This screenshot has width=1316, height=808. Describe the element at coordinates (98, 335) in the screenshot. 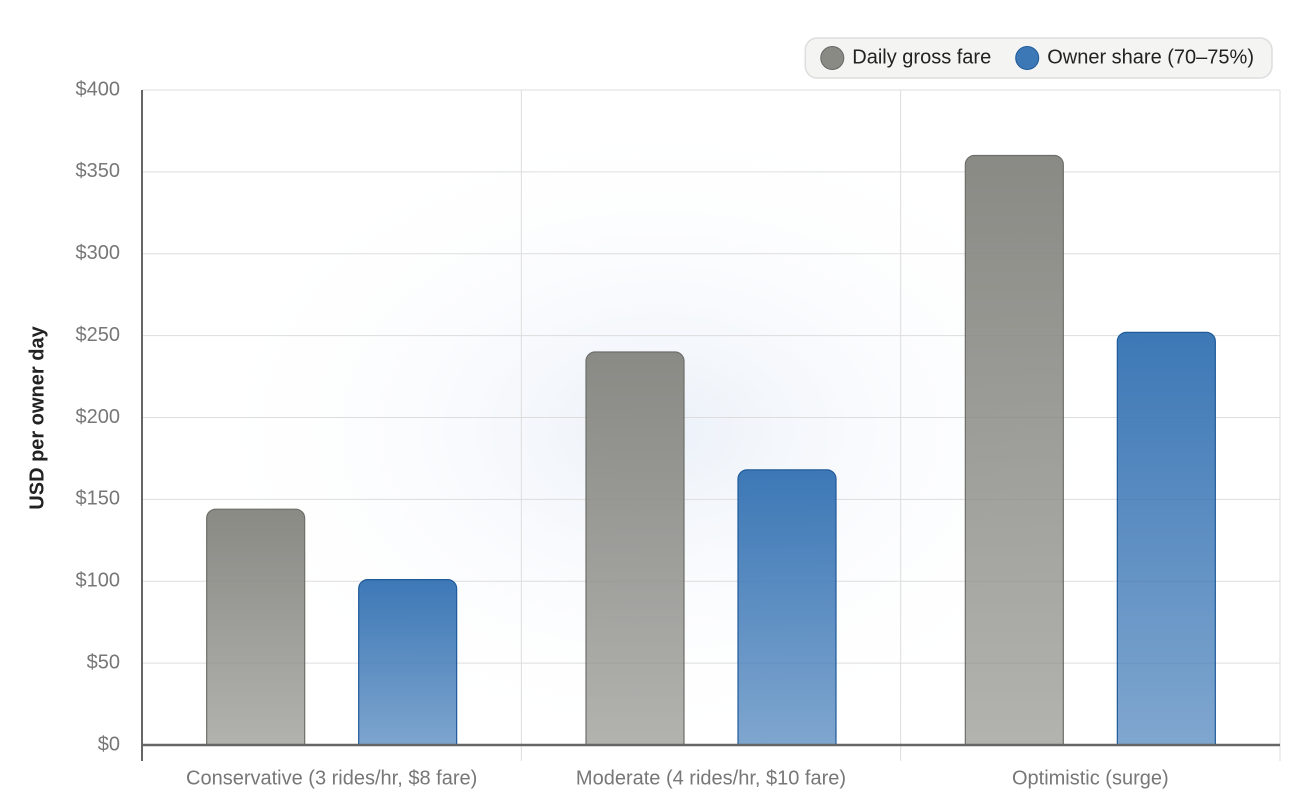

I see `y-tick-label: $250` at that location.